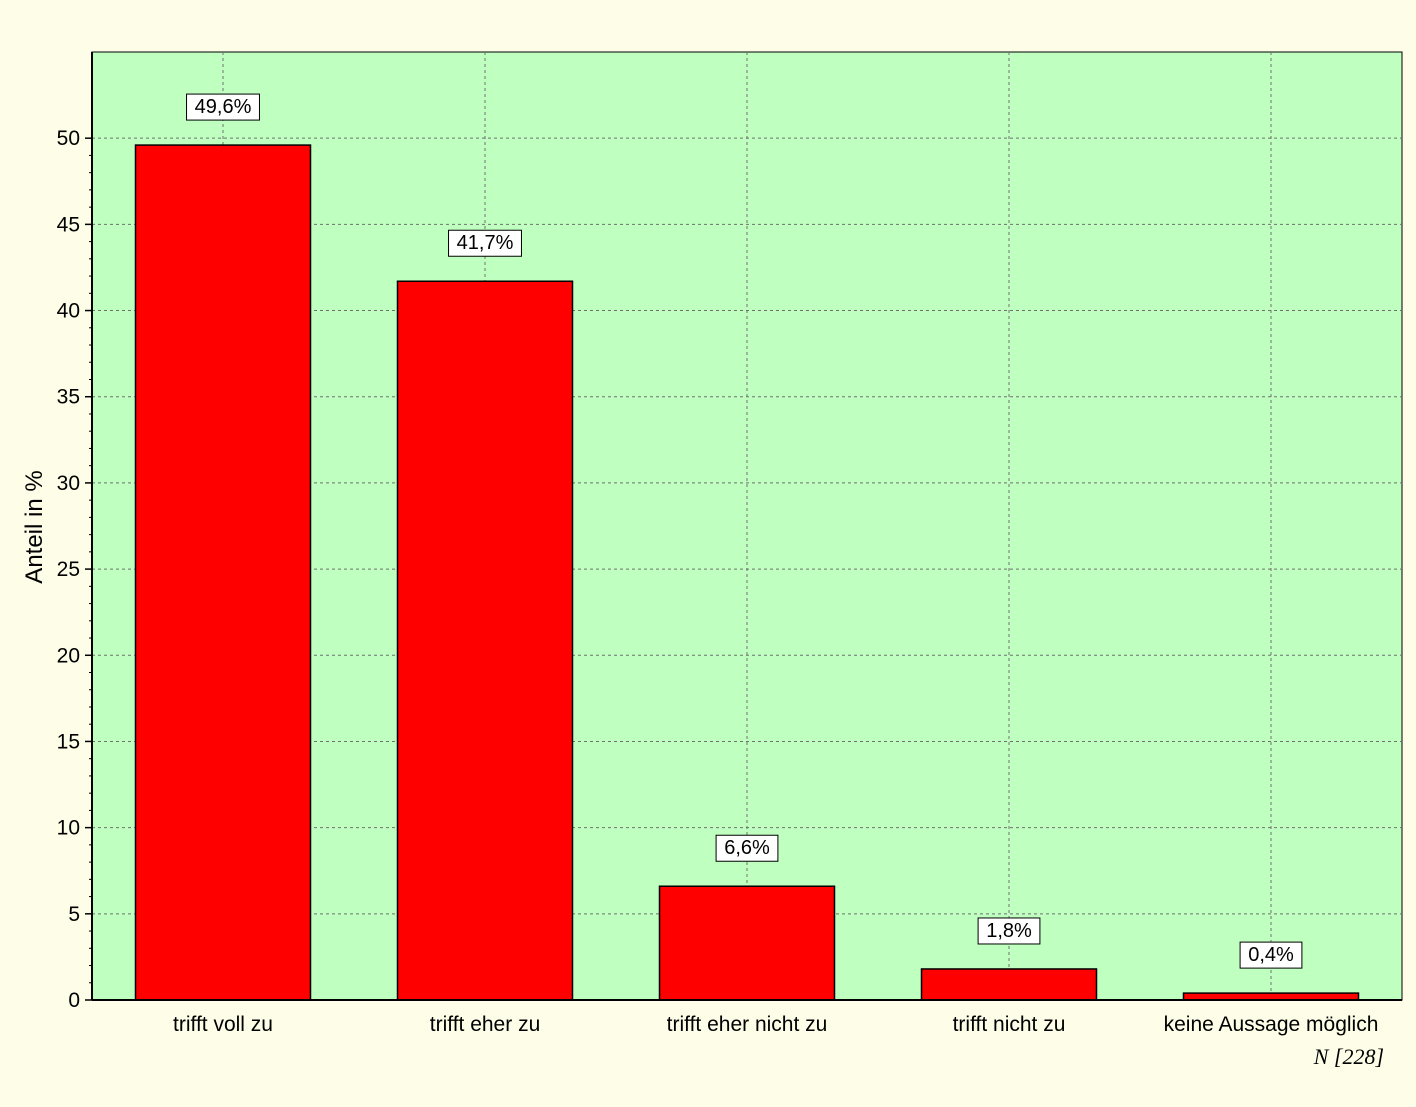  Describe the element at coordinates (68, 828) in the screenshot. I see `y-tick-label: 10` at that location.